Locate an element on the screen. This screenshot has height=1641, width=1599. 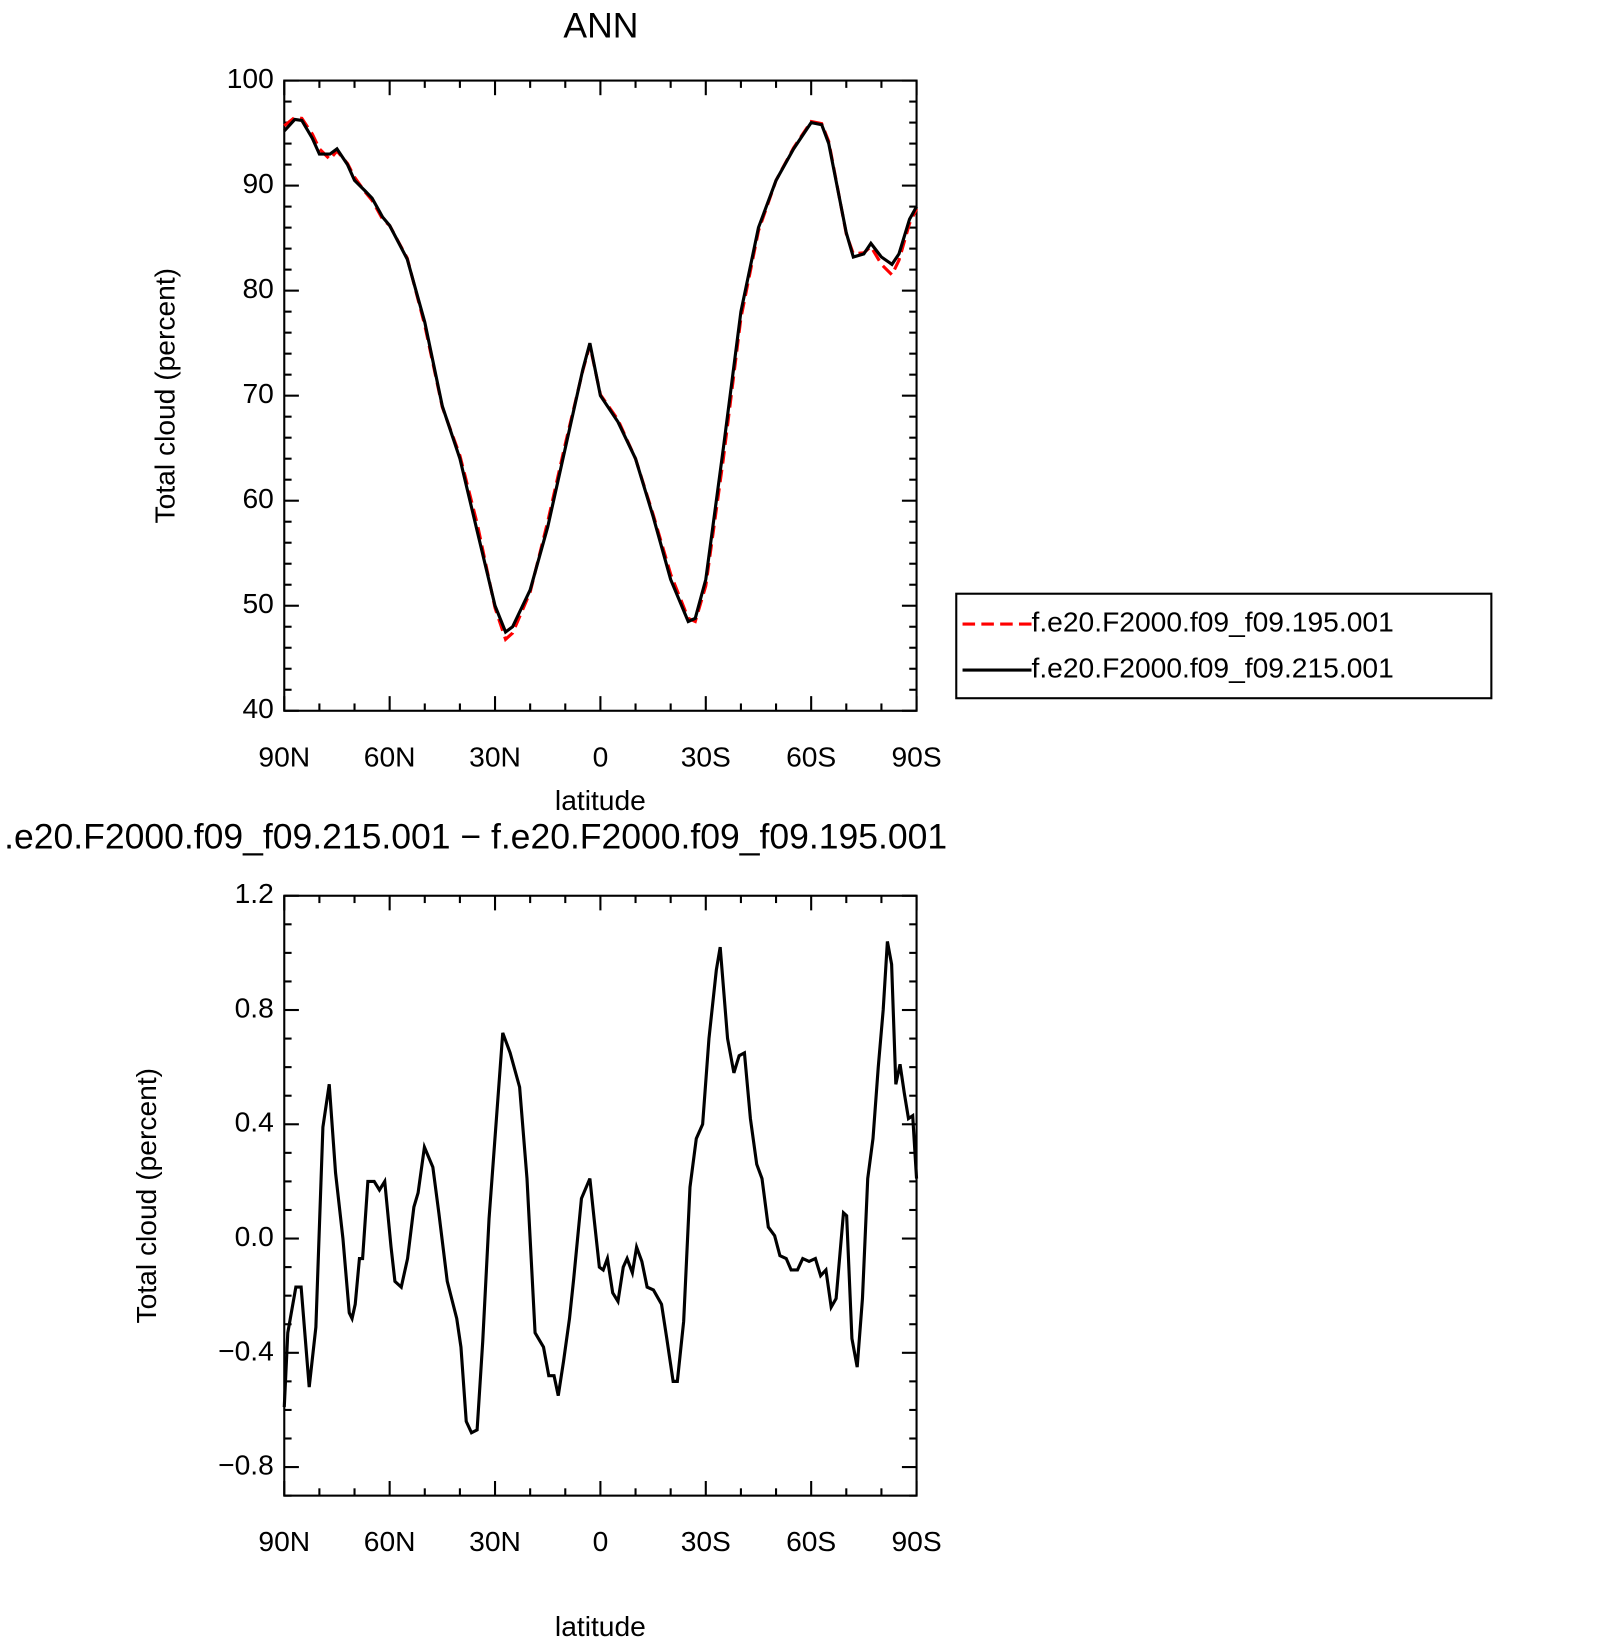
y-tick-label: 90 is located at coordinates (257, 183).